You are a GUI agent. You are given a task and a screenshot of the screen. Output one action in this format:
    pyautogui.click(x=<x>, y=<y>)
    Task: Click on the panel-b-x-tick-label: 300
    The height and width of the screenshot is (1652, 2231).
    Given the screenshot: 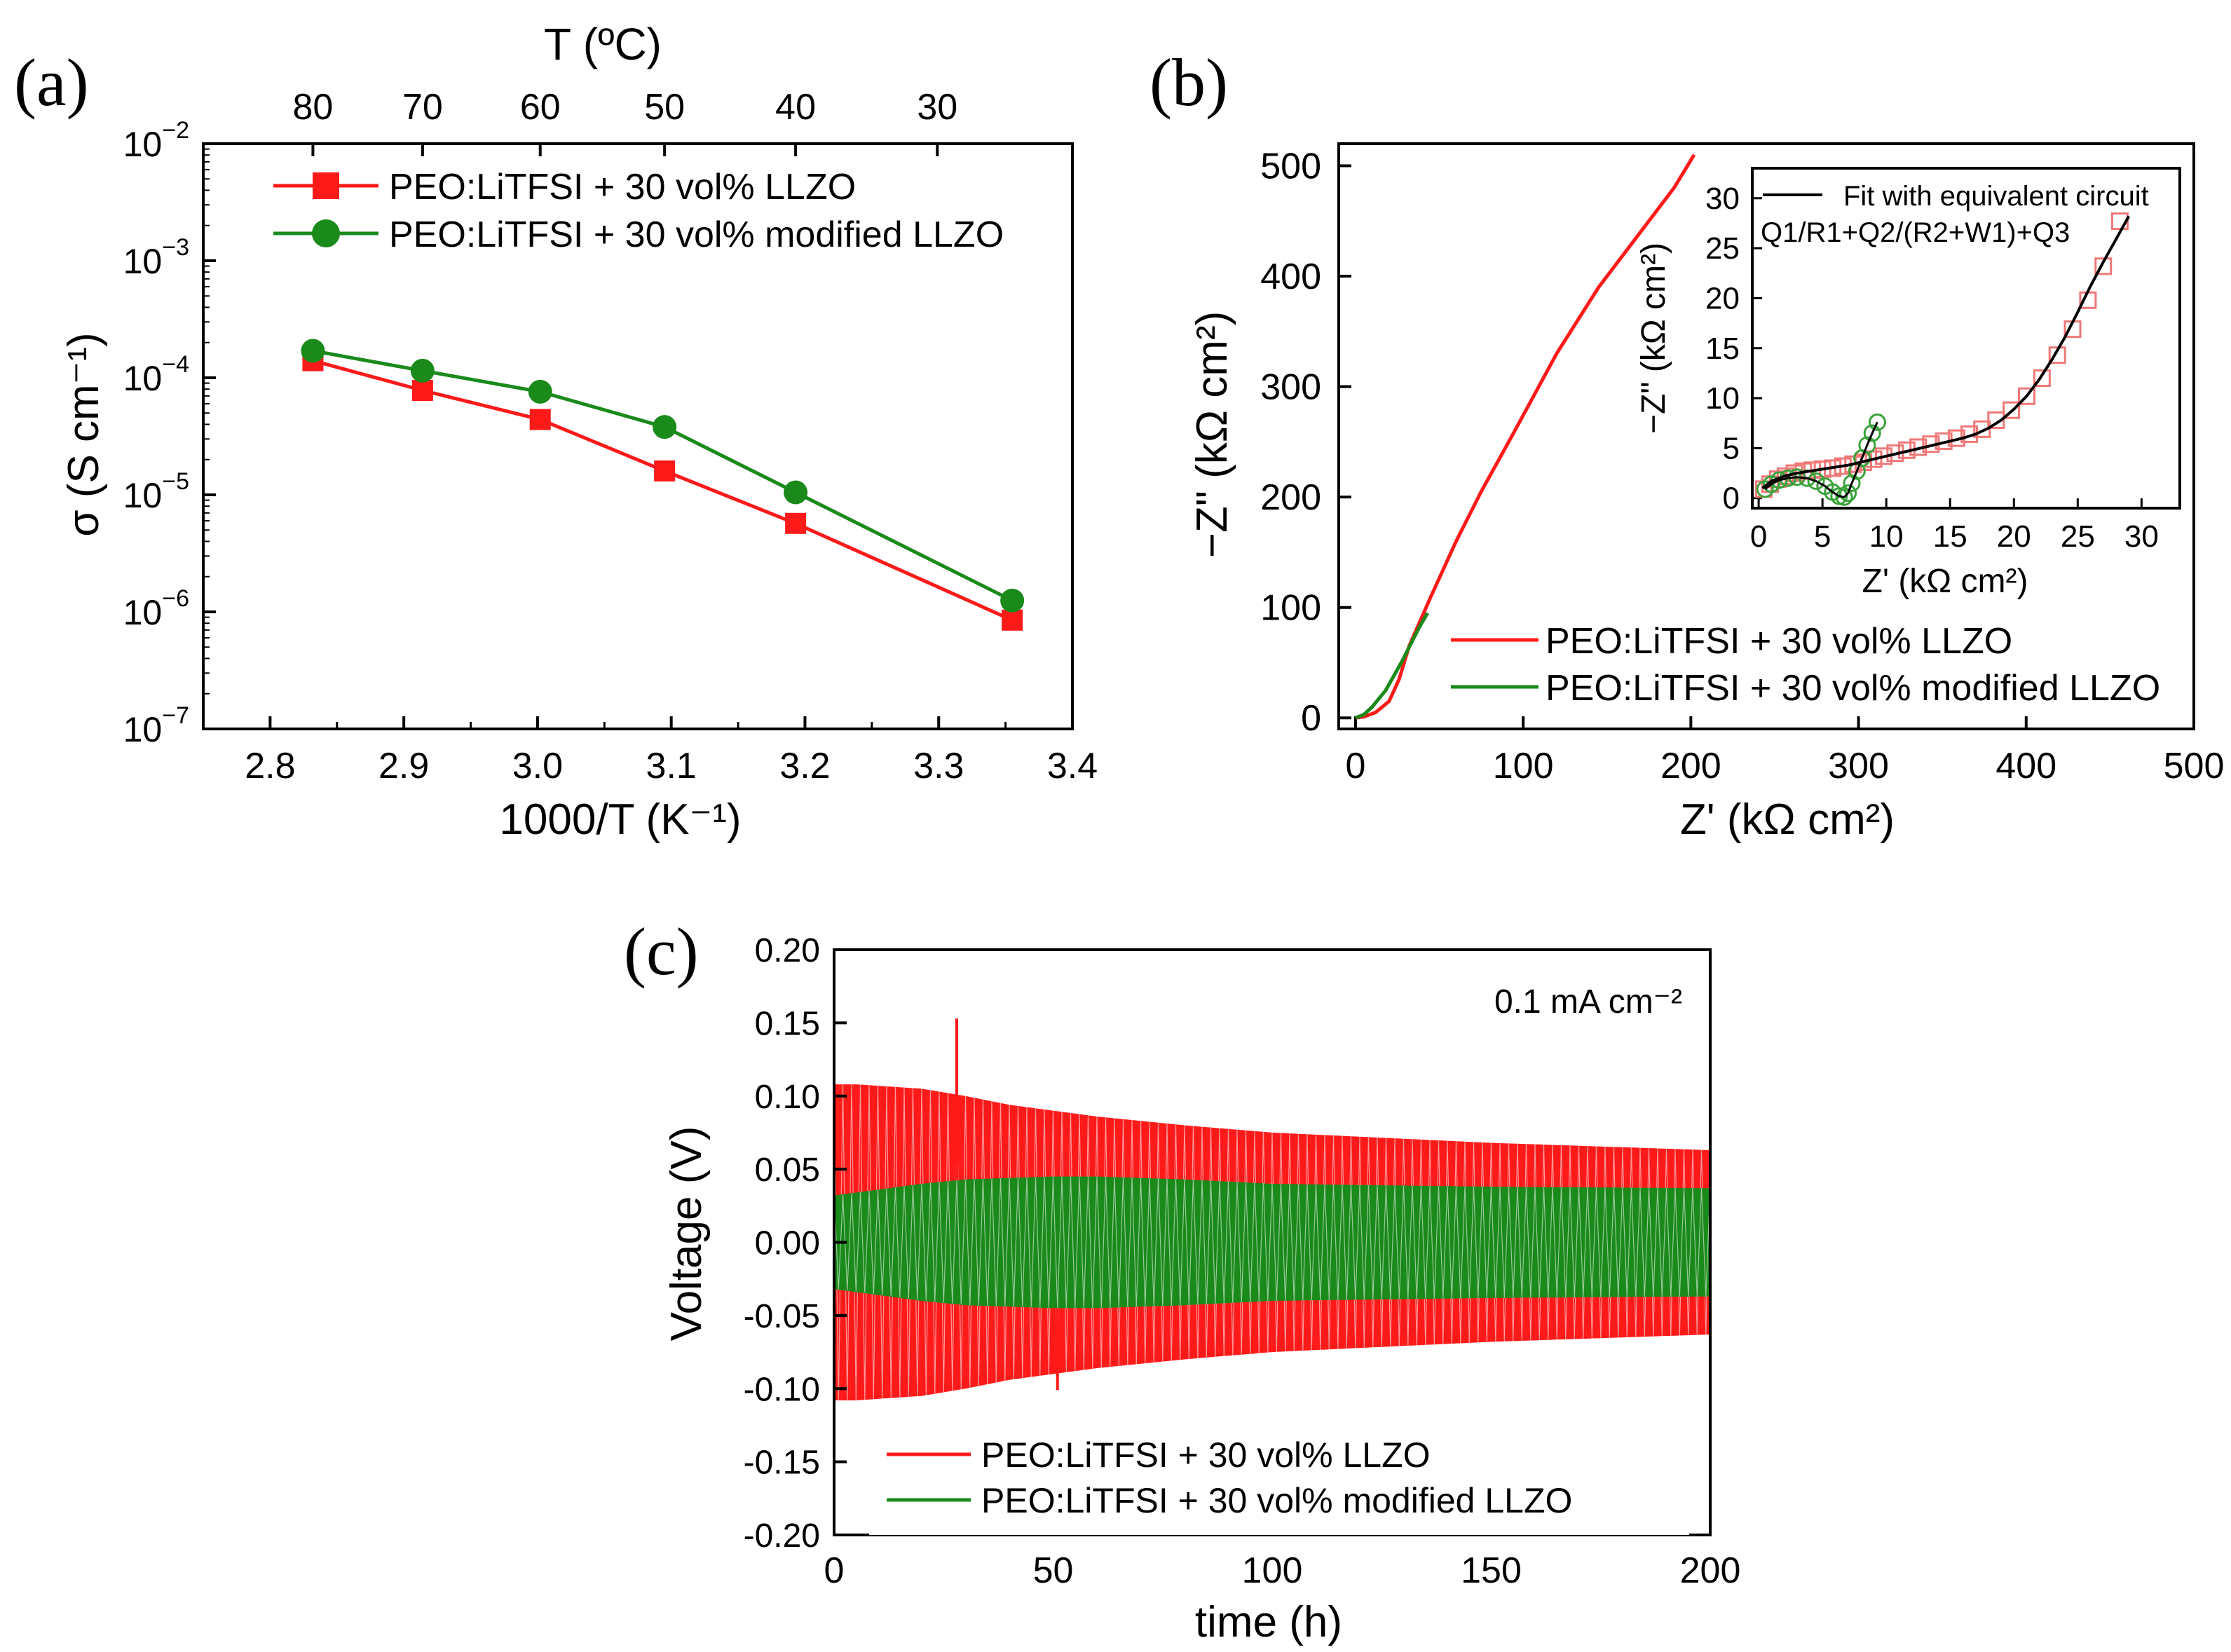 What is the action you would take?
    pyautogui.click(x=1858, y=766)
    